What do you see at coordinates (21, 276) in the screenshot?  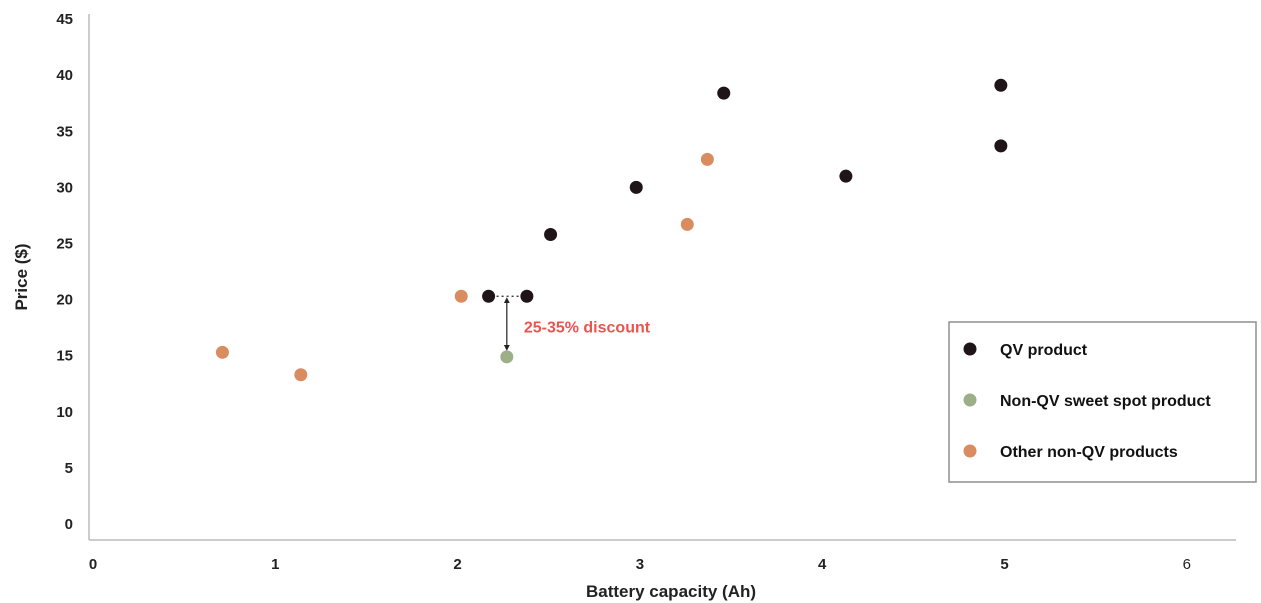 I see `y-axis-title: Price ($)` at bounding box center [21, 276].